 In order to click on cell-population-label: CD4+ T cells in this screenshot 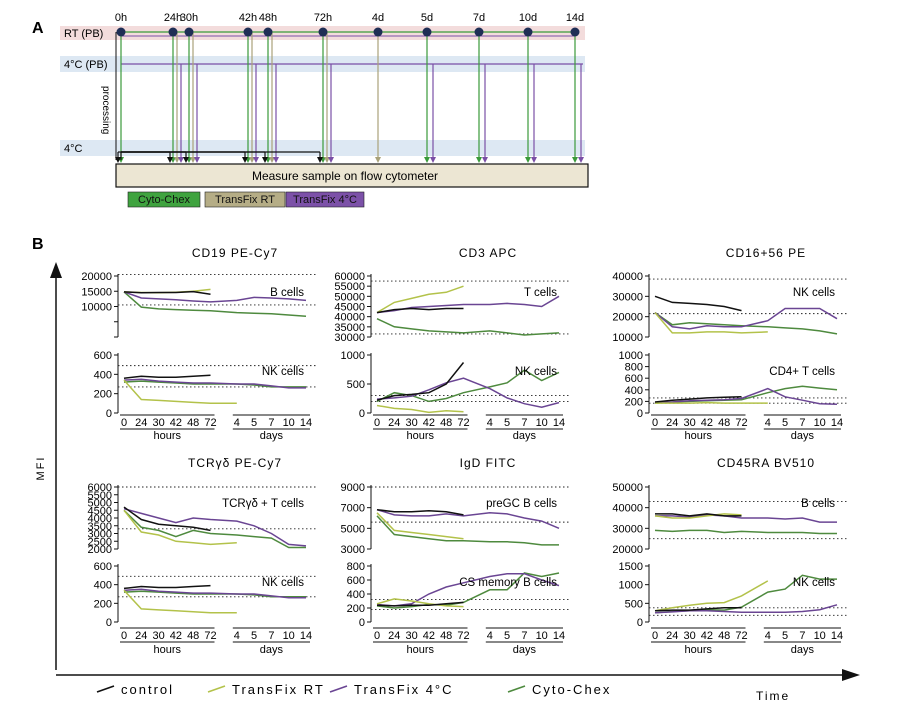, I will do `click(802, 372)`.